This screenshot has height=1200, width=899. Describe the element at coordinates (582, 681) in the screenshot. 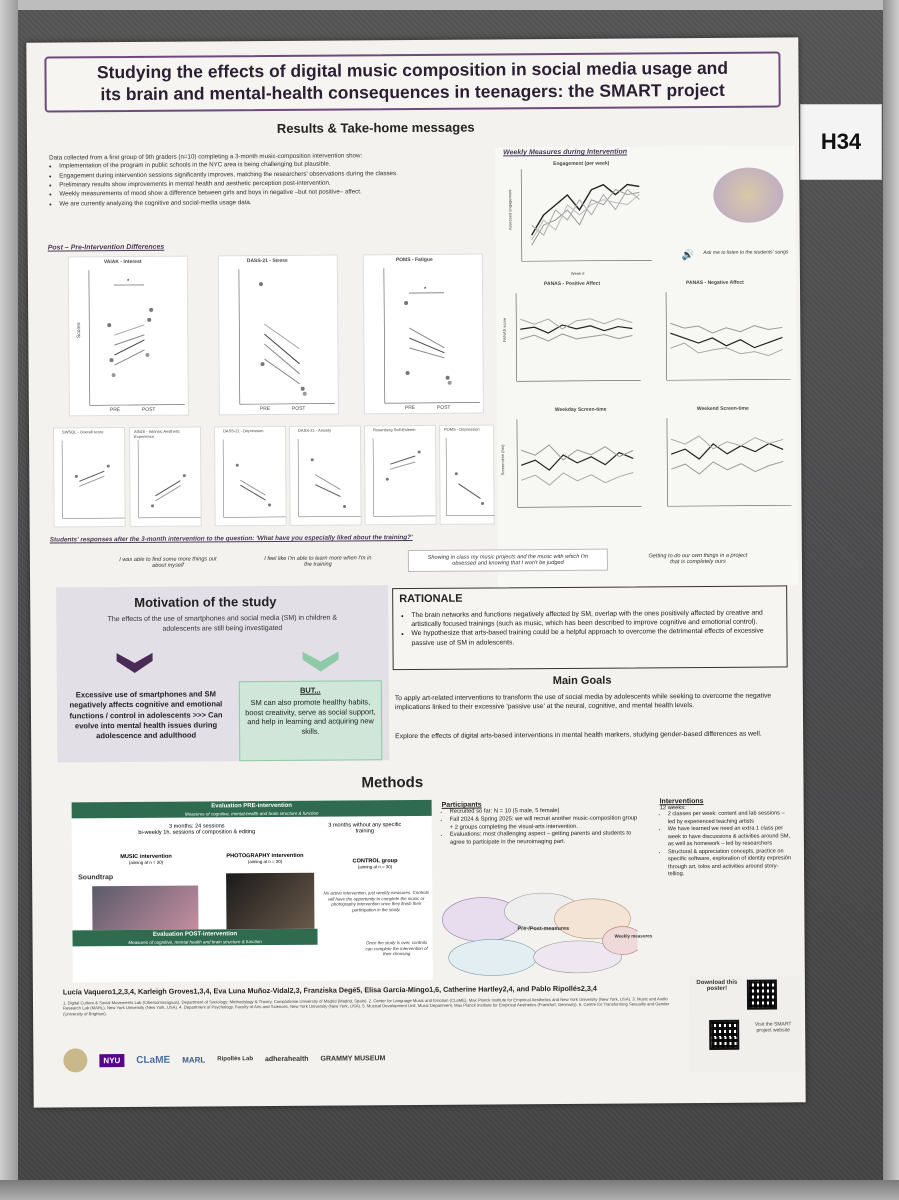

I see `goals-heading: Main Goals` at that location.